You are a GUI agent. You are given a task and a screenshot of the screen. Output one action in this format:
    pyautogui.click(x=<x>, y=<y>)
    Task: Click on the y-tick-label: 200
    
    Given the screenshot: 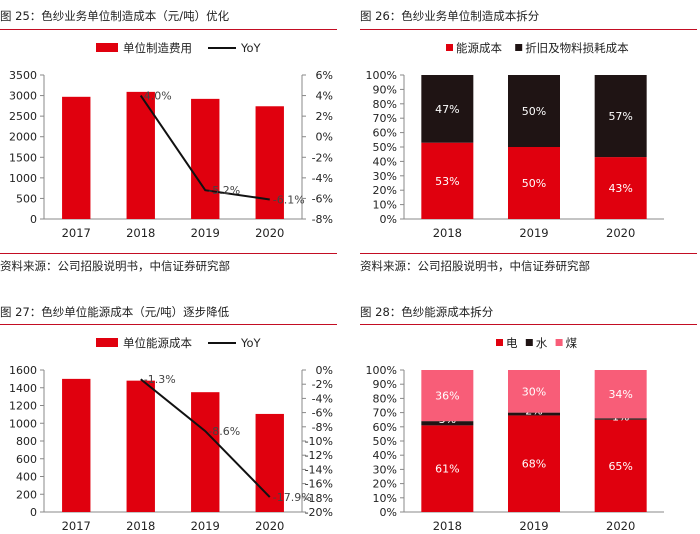 What is the action you would take?
    pyautogui.click(x=26, y=494)
    